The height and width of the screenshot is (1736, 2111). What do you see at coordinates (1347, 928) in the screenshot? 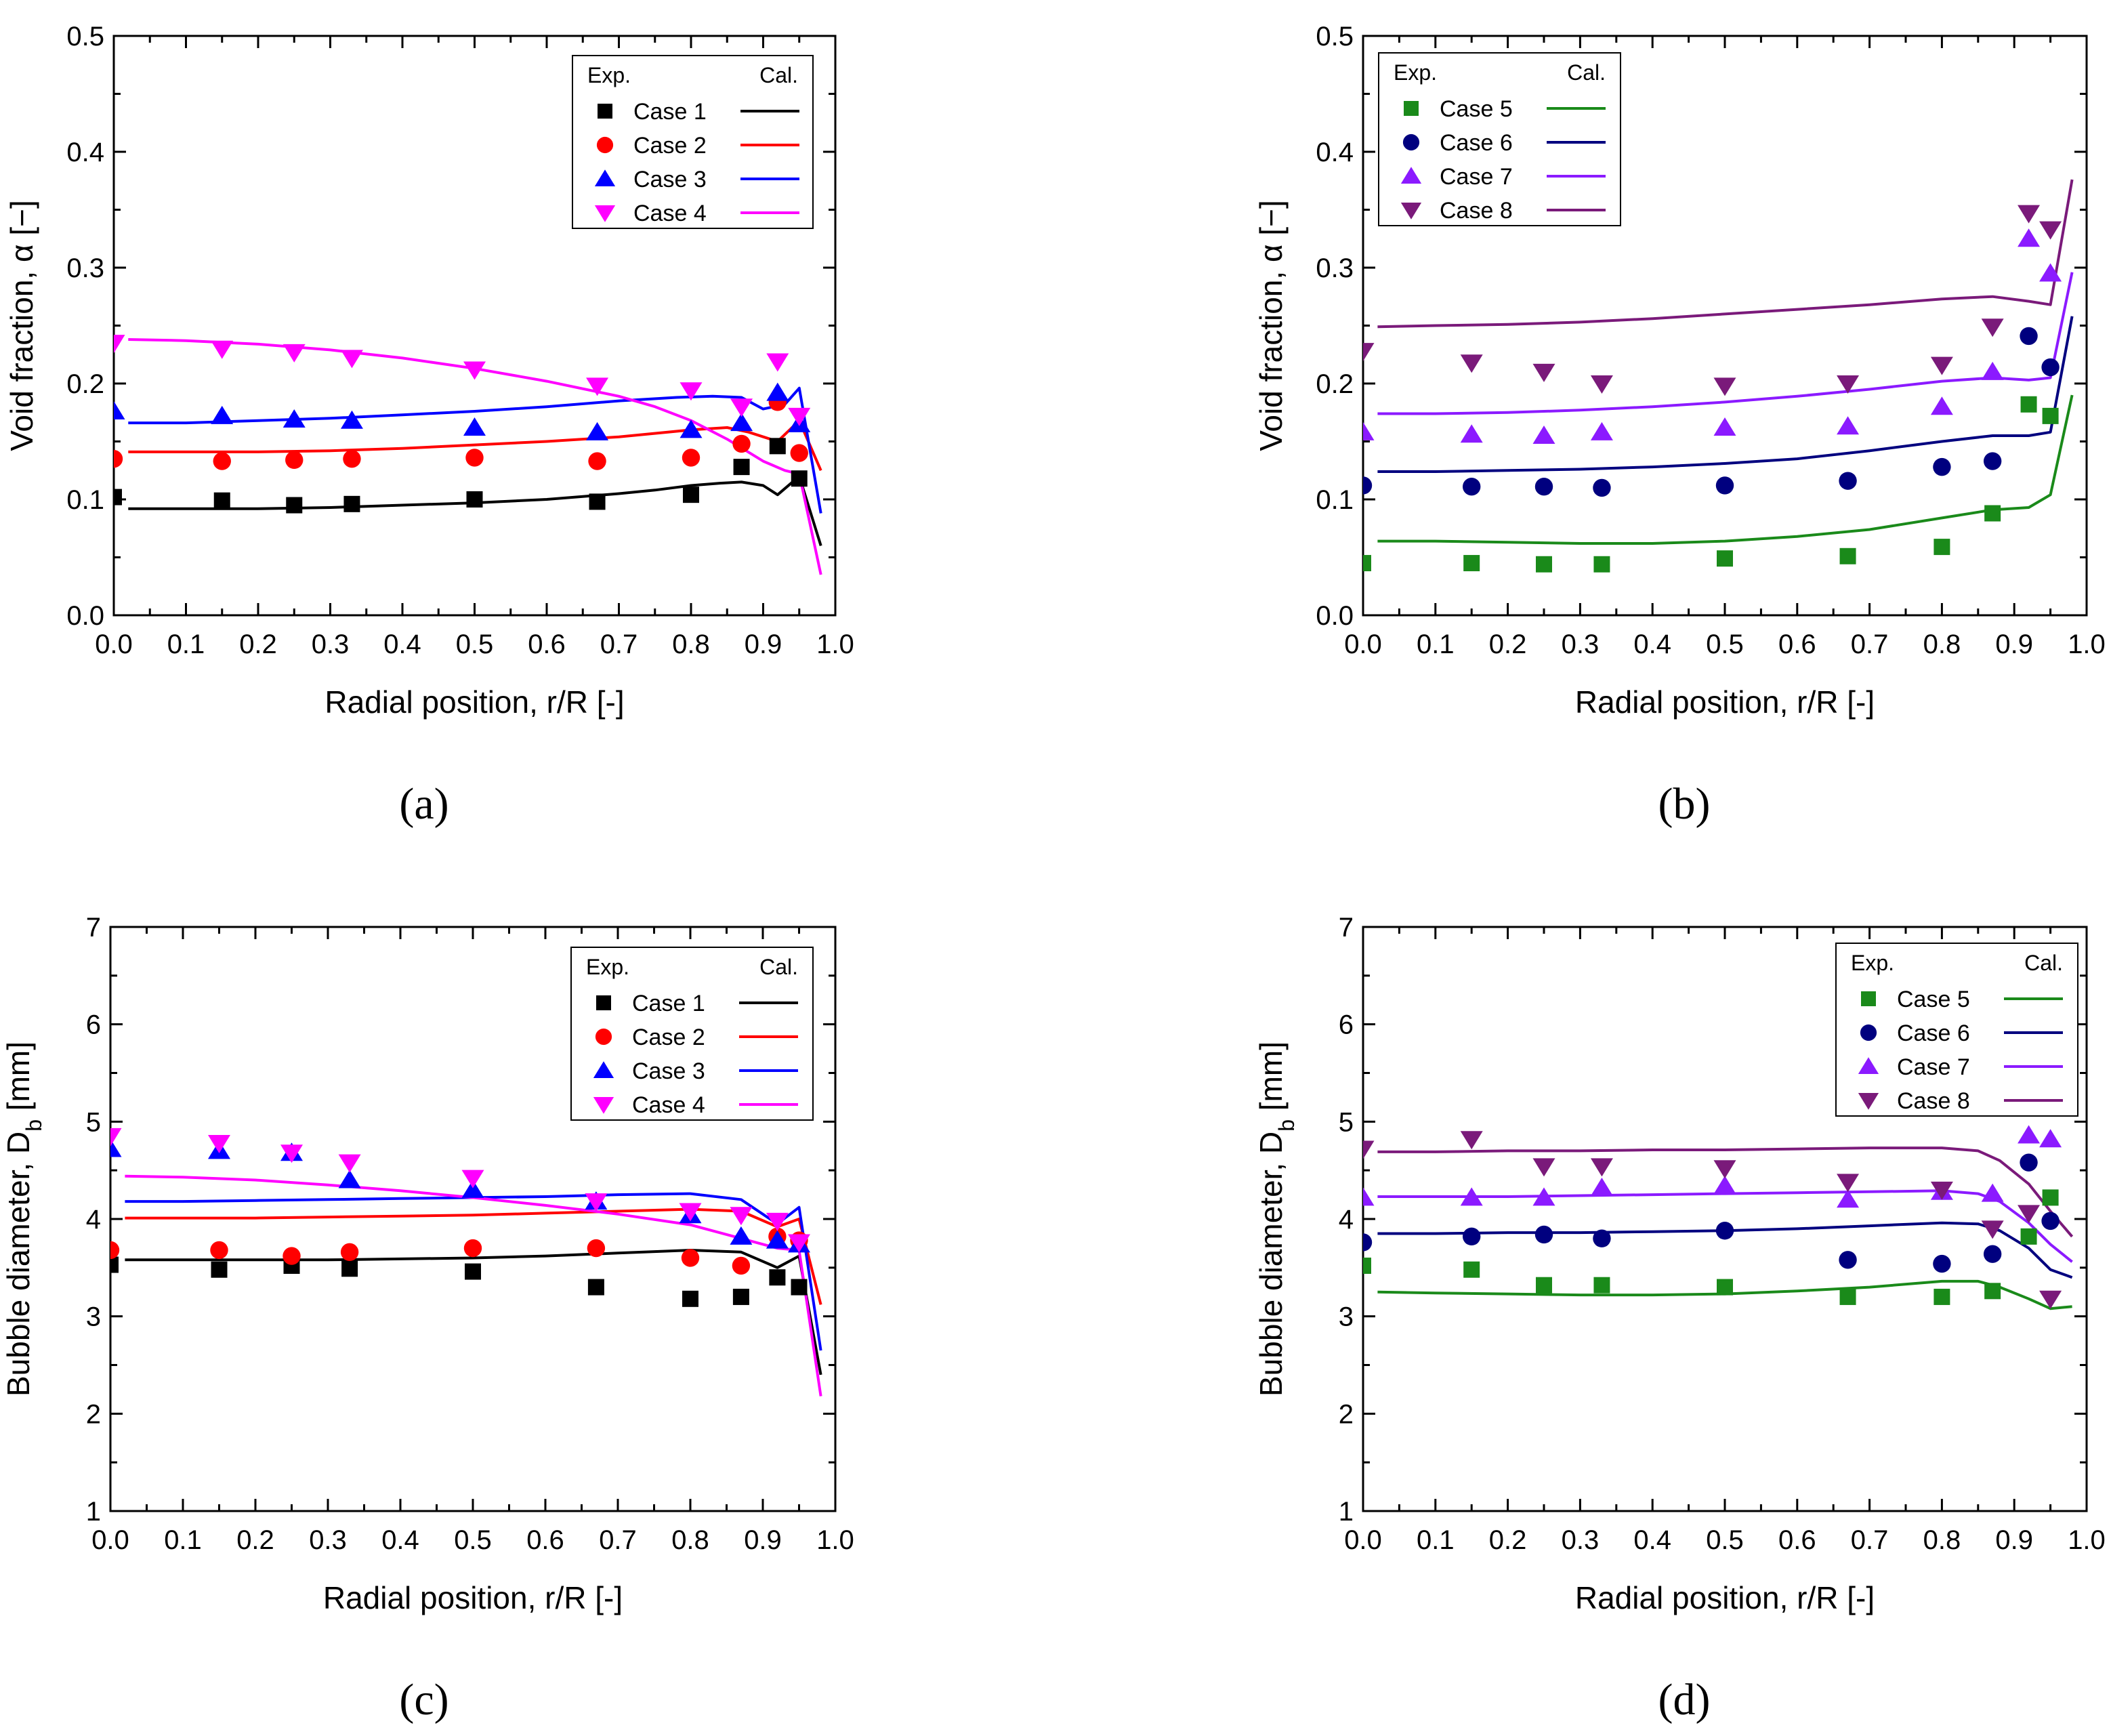
I see `y-tick-label: 7` at bounding box center [1347, 928].